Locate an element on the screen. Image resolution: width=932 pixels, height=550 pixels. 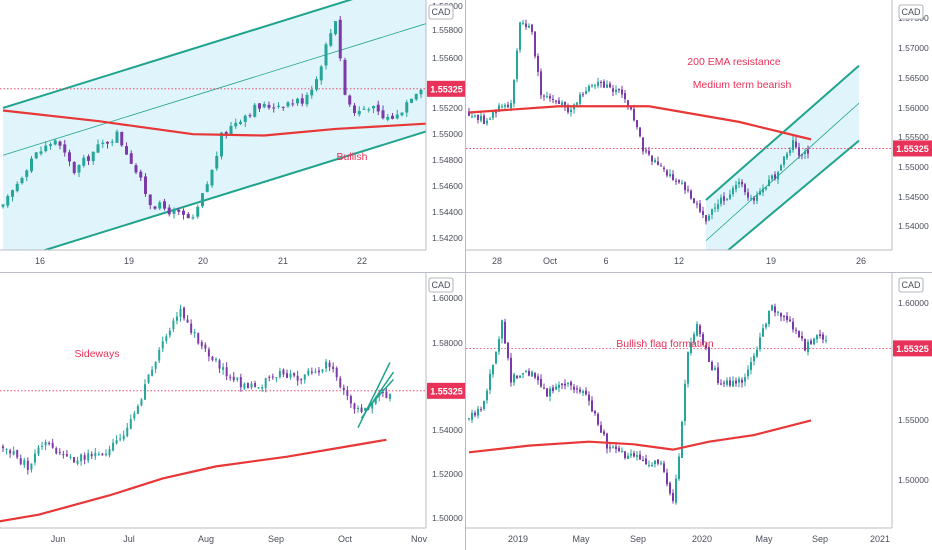
ema-200-line is located at coordinates (640, 436).